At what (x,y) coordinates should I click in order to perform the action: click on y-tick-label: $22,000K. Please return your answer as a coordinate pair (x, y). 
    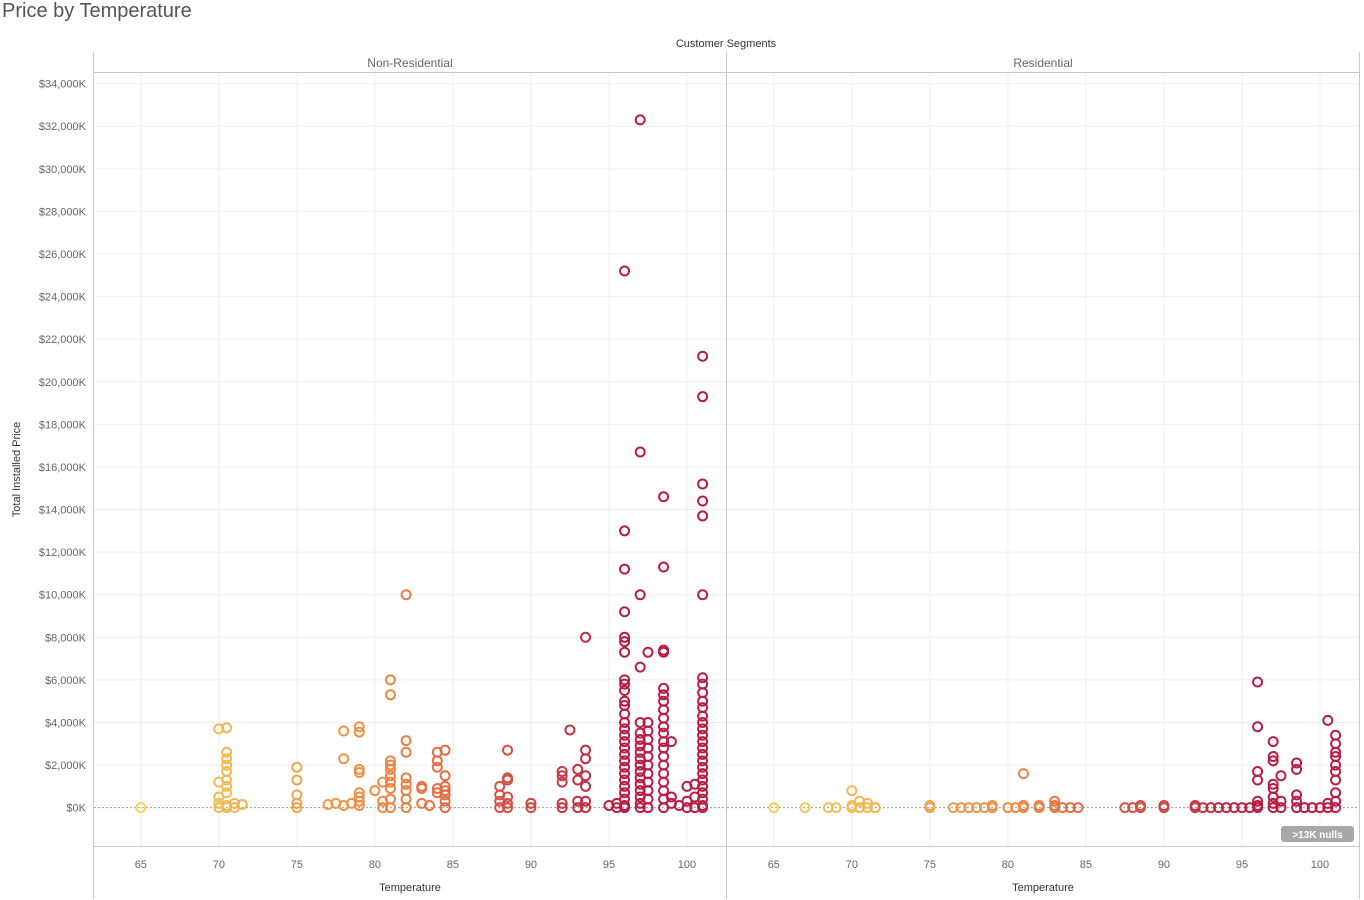
    Looking at the image, I should click on (63, 340).